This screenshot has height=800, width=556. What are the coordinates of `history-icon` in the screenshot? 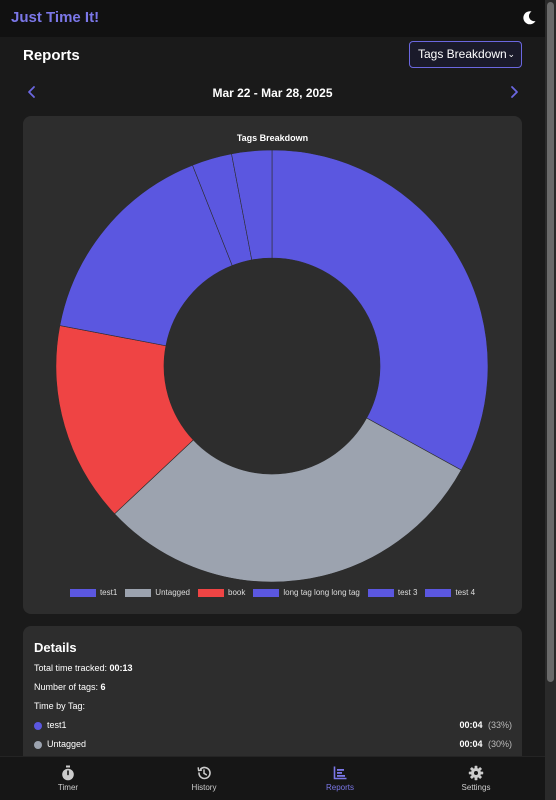 It's located at (204, 773).